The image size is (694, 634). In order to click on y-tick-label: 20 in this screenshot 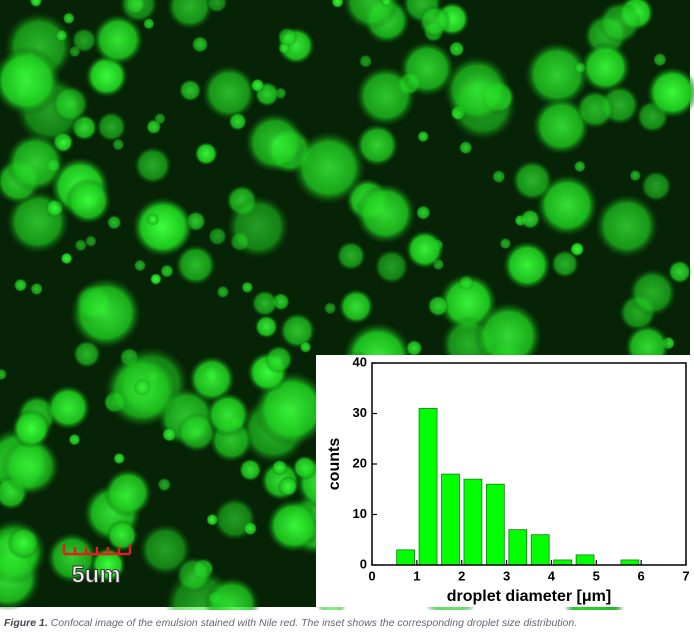, I will do `click(360, 462)`.